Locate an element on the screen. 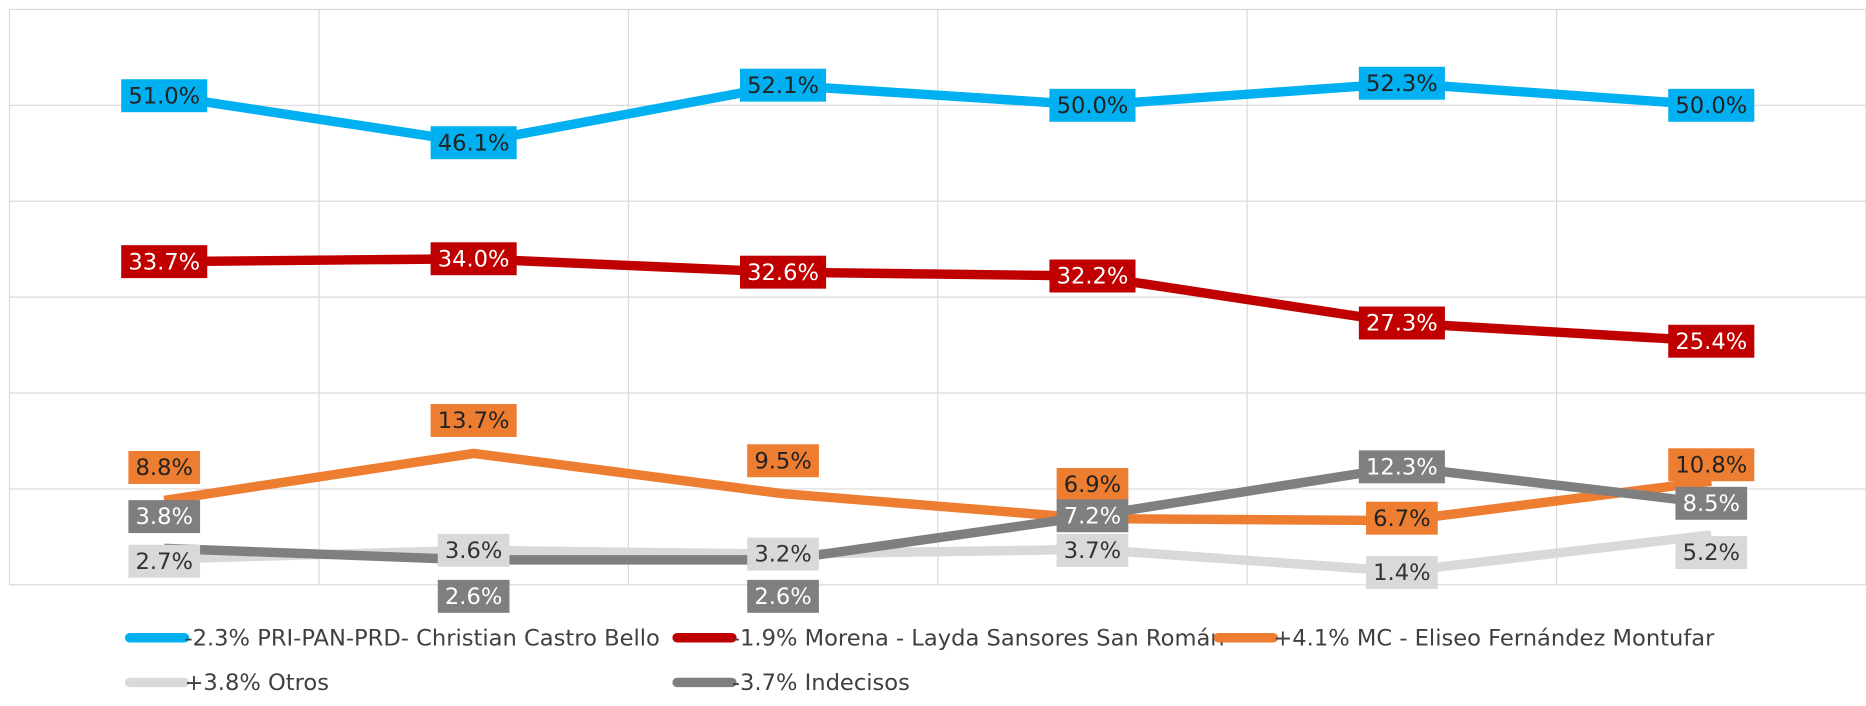 The image size is (1866, 706). data-label: 5.2% is located at coordinates (1711, 553).